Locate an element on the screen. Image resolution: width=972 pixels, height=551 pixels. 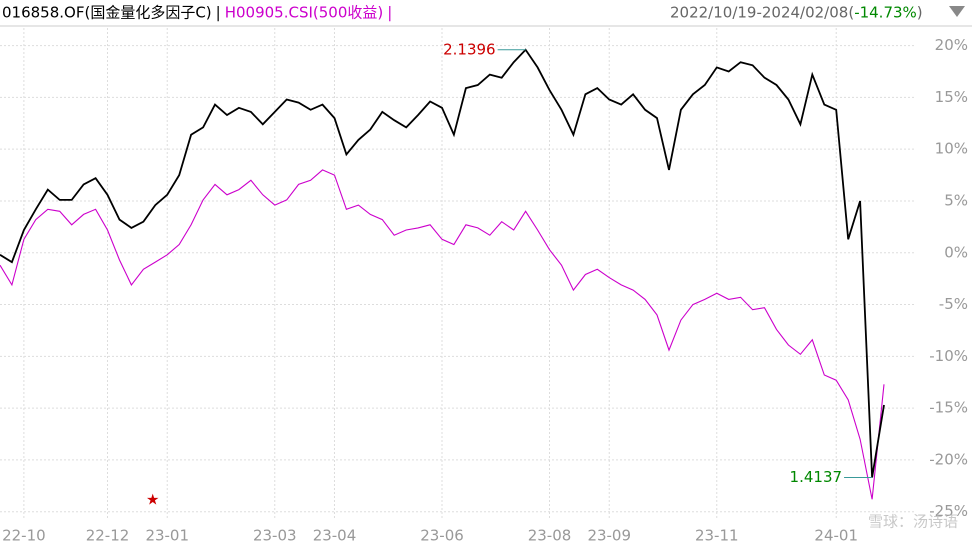
watermark: 雪球：汤诗语 is located at coordinates (913, 522).